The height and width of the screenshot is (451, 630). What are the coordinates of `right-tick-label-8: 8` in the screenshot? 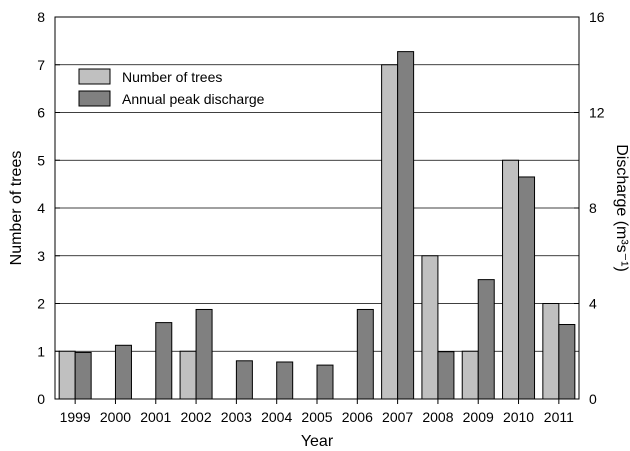 It's located at (593, 208).